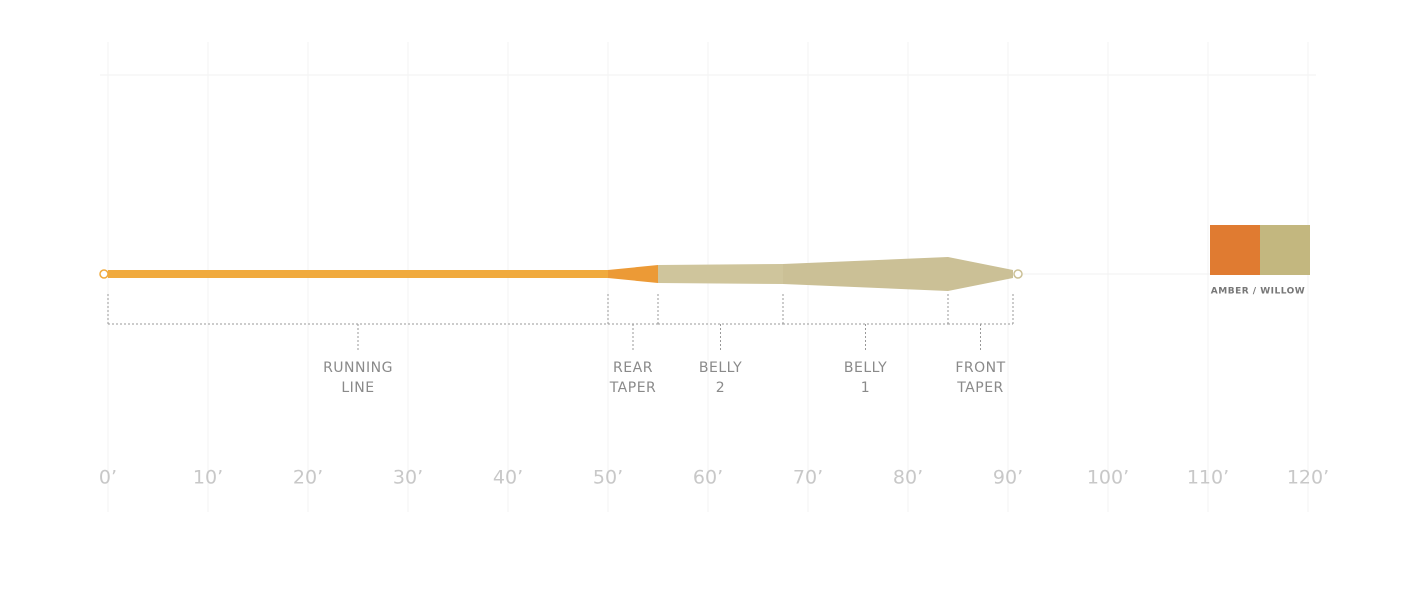  What do you see at coordinates (308, 478) in the screenshot?
I see `x-tick-label: 20’` at bounding box center [308, 478].